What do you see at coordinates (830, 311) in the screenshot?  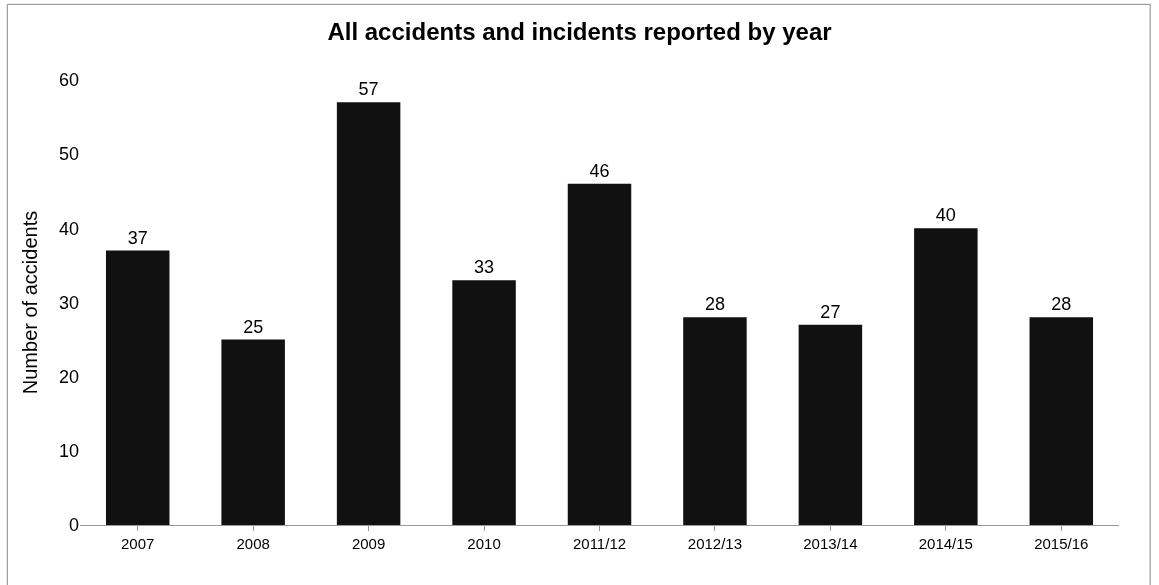 I see `data-label: 27` at bounding box center [830, 311].